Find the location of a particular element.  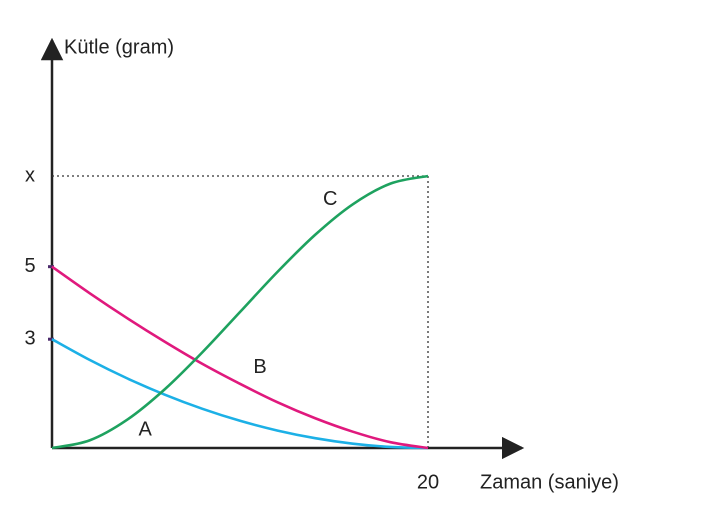

series-label: C is located at coordinates (330, 199).